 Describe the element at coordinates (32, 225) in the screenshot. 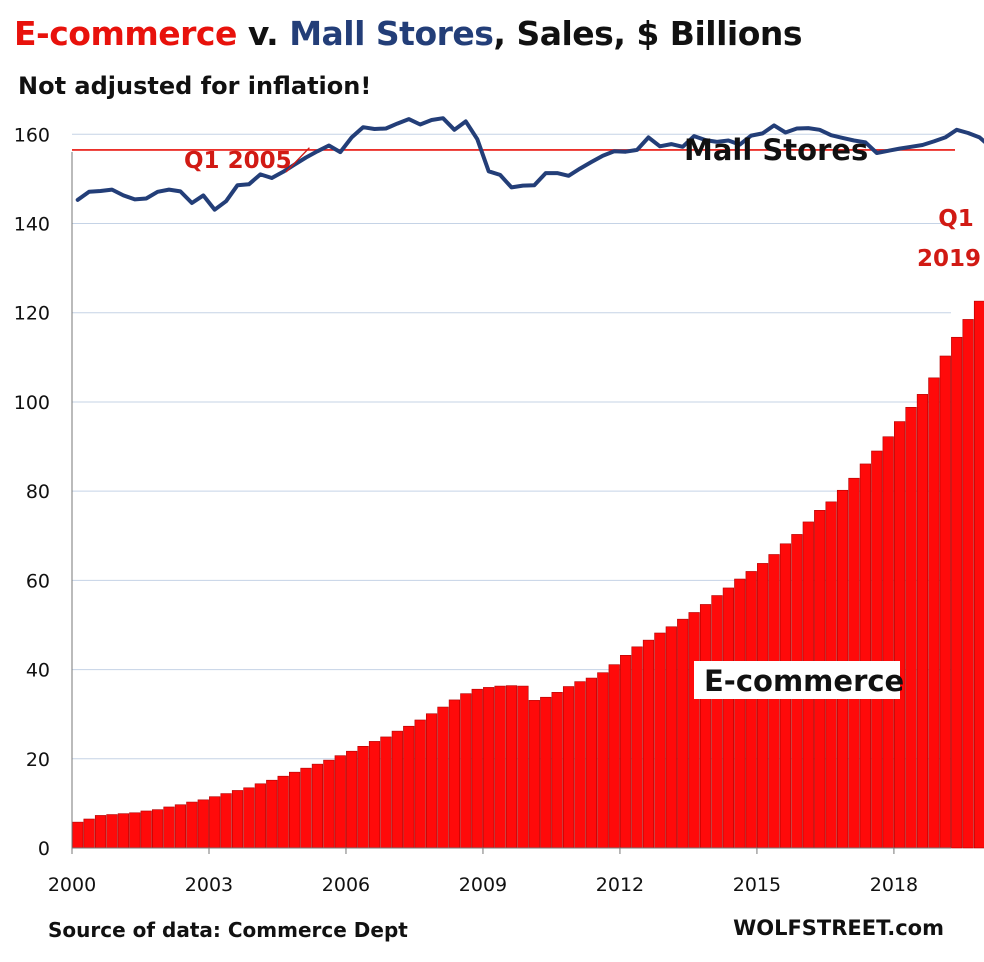

I see `y-tick-label: 140` at that location.